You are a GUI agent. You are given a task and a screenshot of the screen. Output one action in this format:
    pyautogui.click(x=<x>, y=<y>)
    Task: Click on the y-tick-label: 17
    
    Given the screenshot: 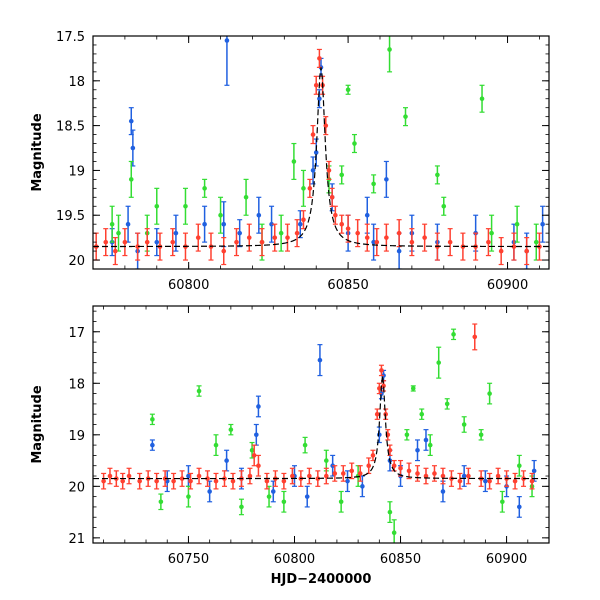 What is the action you would take?
    pyautogui.click(x=76, y=333)
    